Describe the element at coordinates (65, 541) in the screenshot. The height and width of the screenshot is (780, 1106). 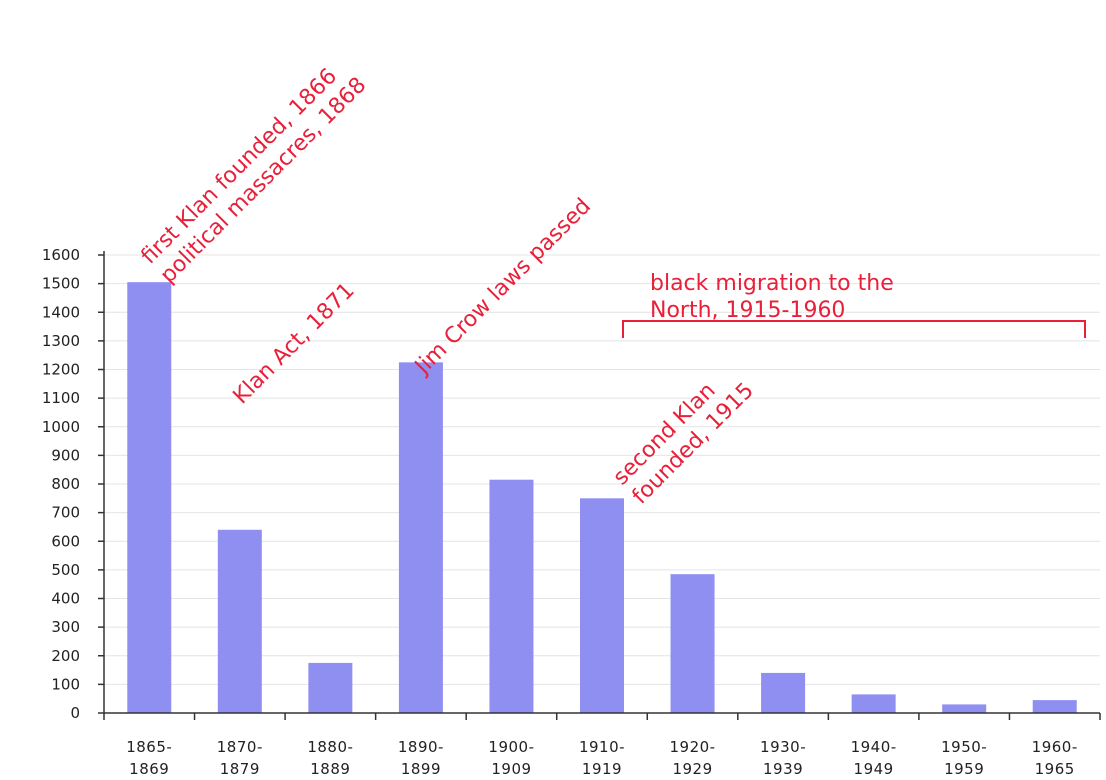
I see `y-tick-label: 600` at that location.